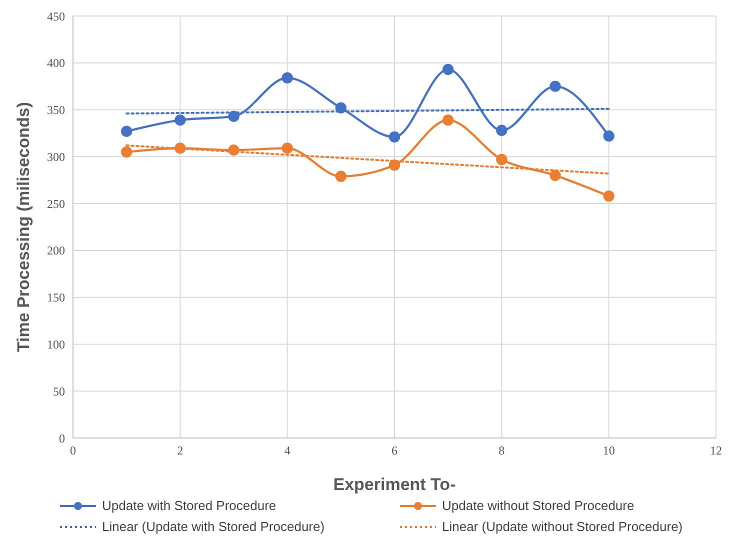  Describe the element at coordinates (56, 110) in the screenshot. I see `y-tick-label: 350` at that location.